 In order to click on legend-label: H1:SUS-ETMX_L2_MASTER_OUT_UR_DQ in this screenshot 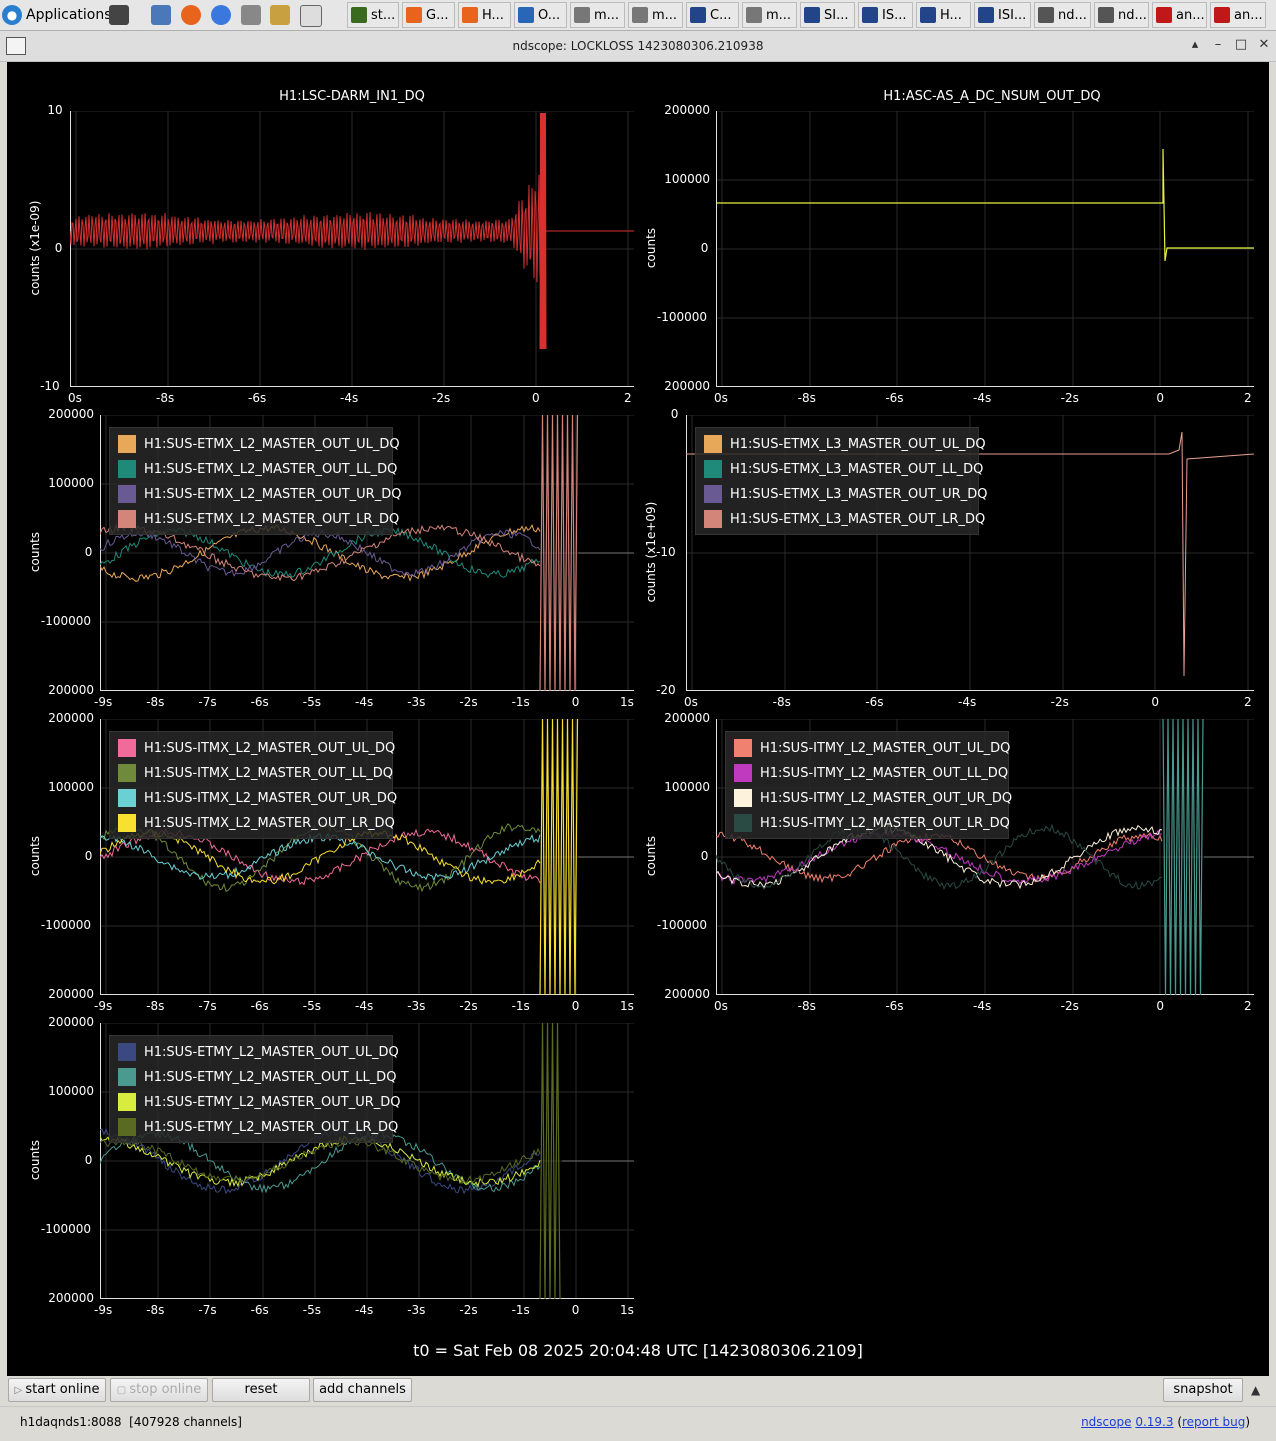, I will do `click(273, 494)`.